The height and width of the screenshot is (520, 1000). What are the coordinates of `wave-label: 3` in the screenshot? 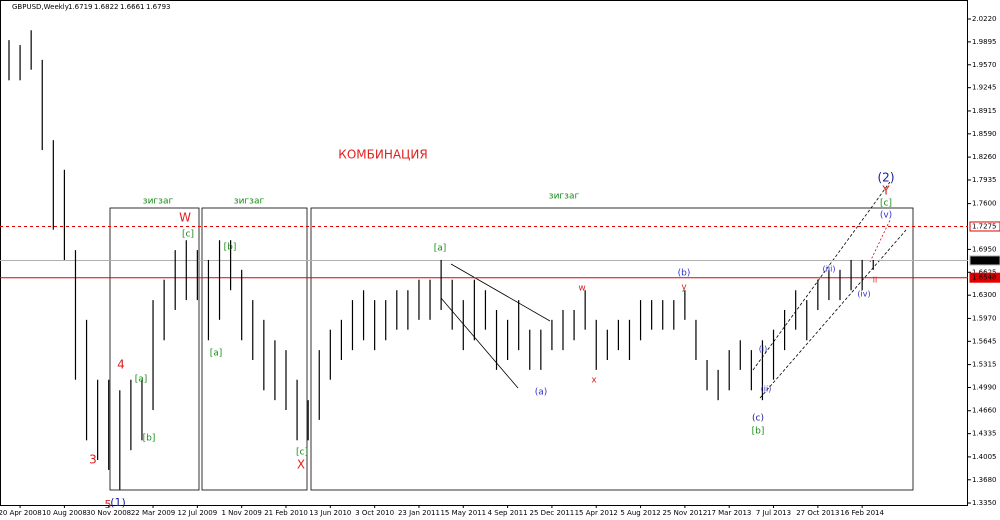 It's located at (93, 460).